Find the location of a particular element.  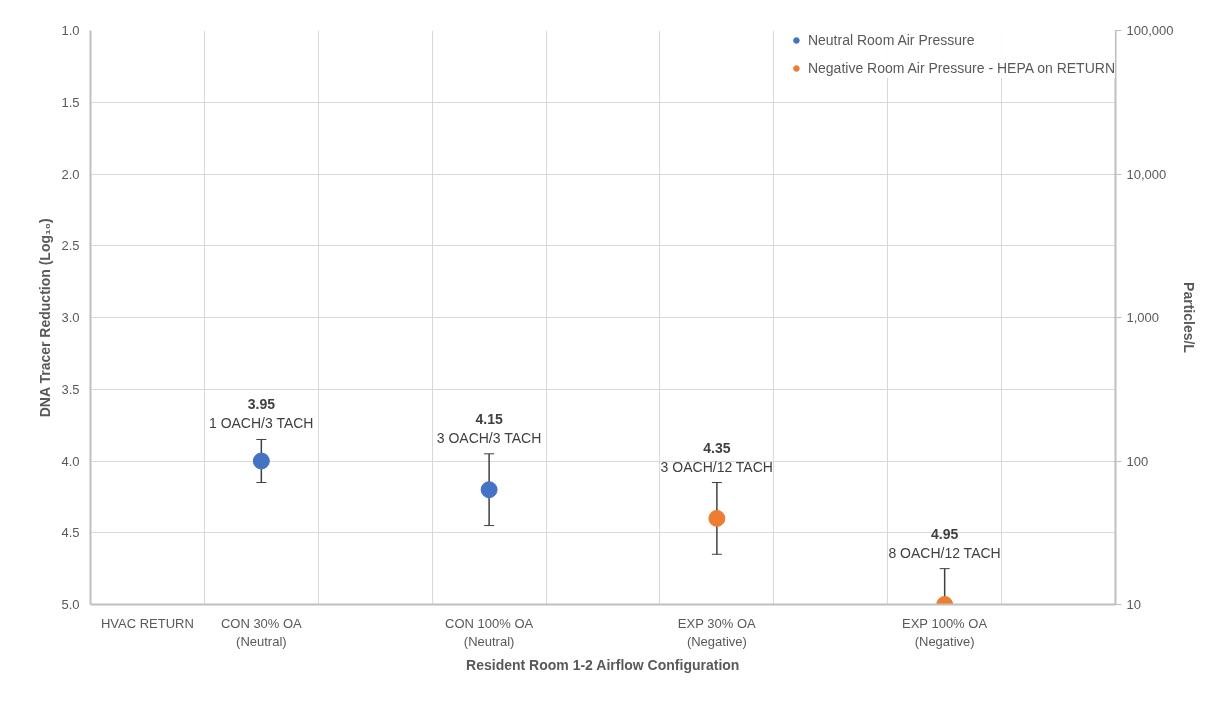

annotation: 4.15 3 OACH/3 TACH is located at coordinates (489, 428).